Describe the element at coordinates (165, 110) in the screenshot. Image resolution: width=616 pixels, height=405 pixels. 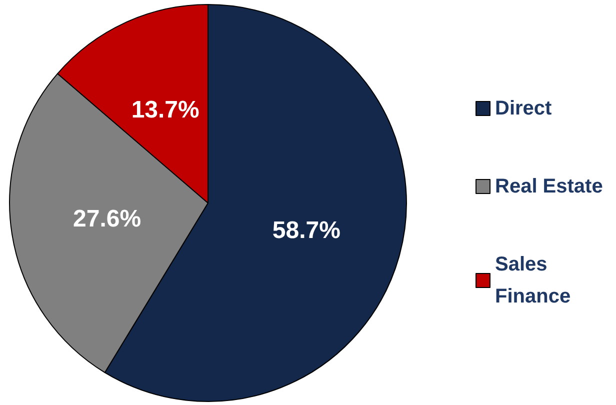
I see `data-label: 13.7%` at that location.